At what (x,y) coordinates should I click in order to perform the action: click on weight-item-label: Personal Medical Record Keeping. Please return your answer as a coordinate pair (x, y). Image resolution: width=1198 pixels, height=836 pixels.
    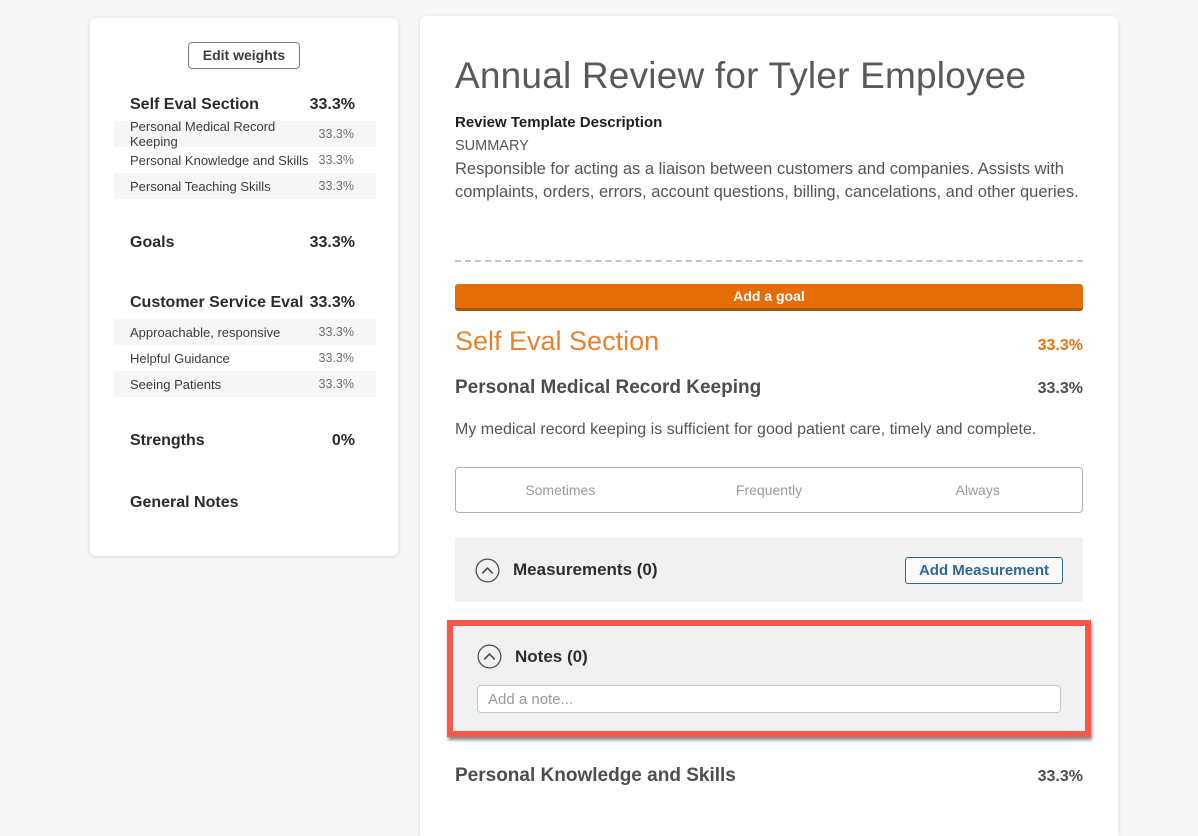
    Looking at the image, I should click on (203, 134).